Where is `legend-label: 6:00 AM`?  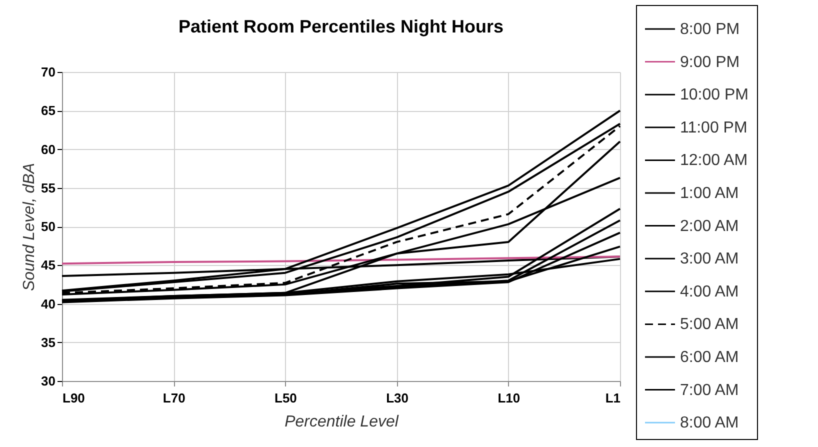
legend-label: 6:00 AM is located at coordinates (709, 357).